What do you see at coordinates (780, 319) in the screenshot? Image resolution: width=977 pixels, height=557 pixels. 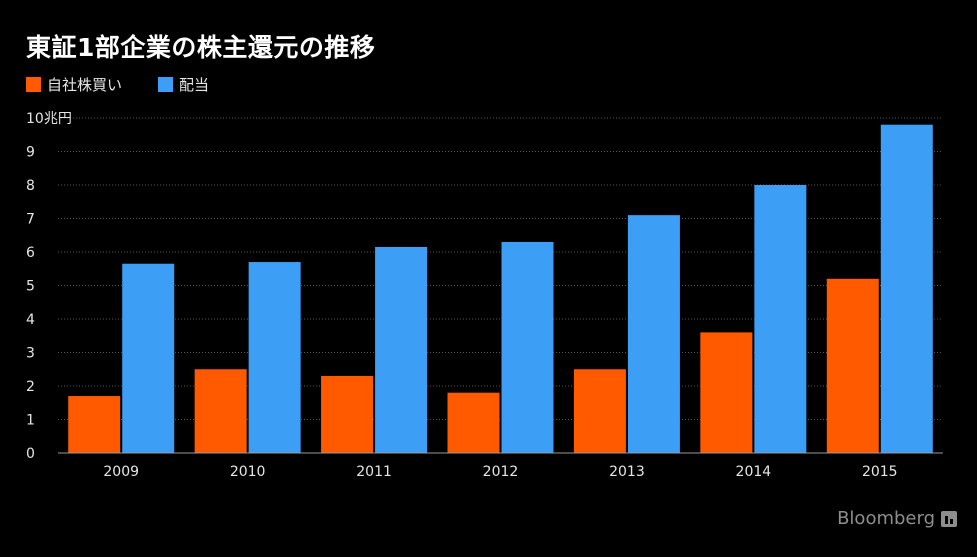 I see `bar-dividend-2014` at bounding box center [780, 319].